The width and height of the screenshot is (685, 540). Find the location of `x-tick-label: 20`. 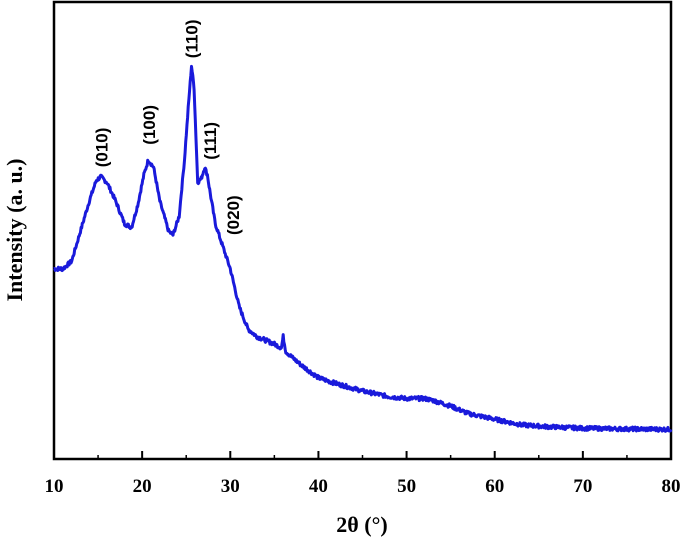

x-tick-label: 20 is located at coordinates (142, 486).